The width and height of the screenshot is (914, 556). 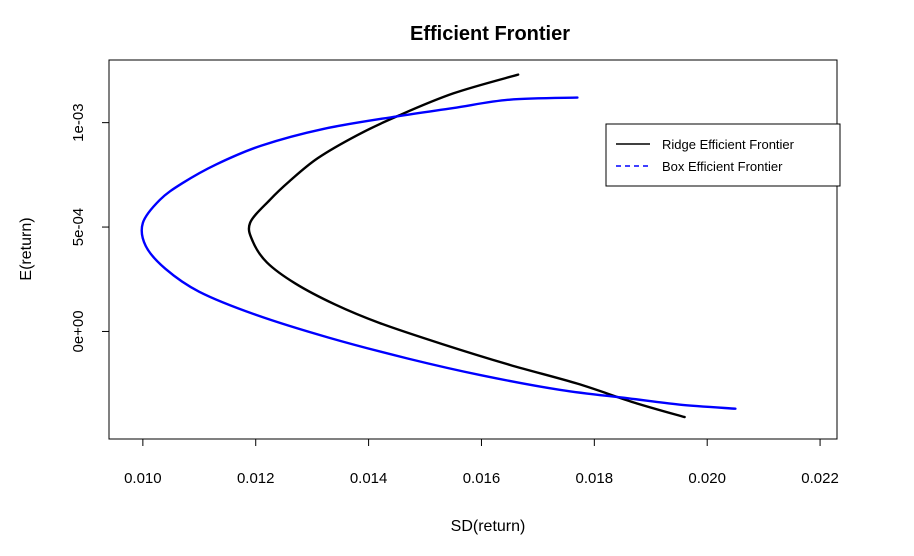 I want to click on x-tick-label: 0.018, so click(x=595, y=478).